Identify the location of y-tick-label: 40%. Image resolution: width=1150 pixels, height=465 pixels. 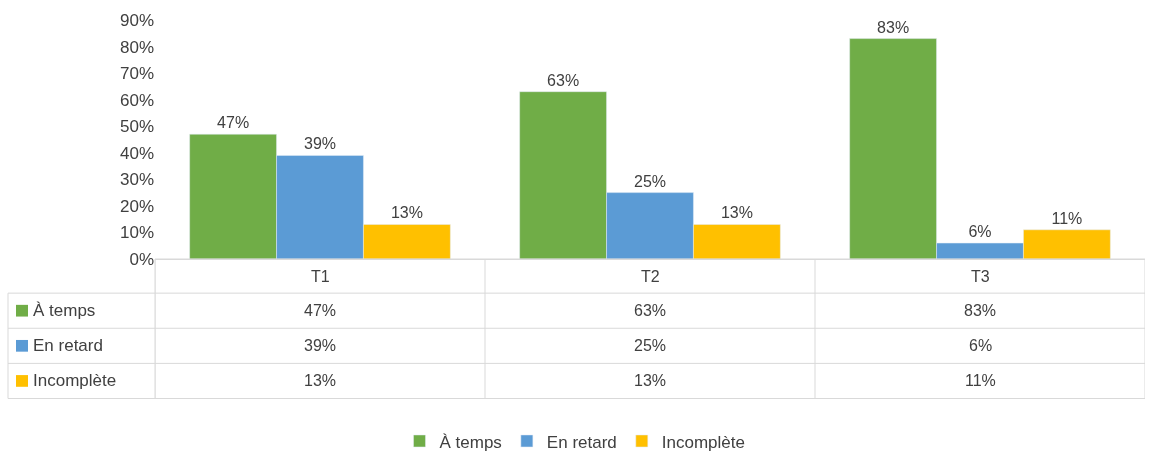
(136, 153).